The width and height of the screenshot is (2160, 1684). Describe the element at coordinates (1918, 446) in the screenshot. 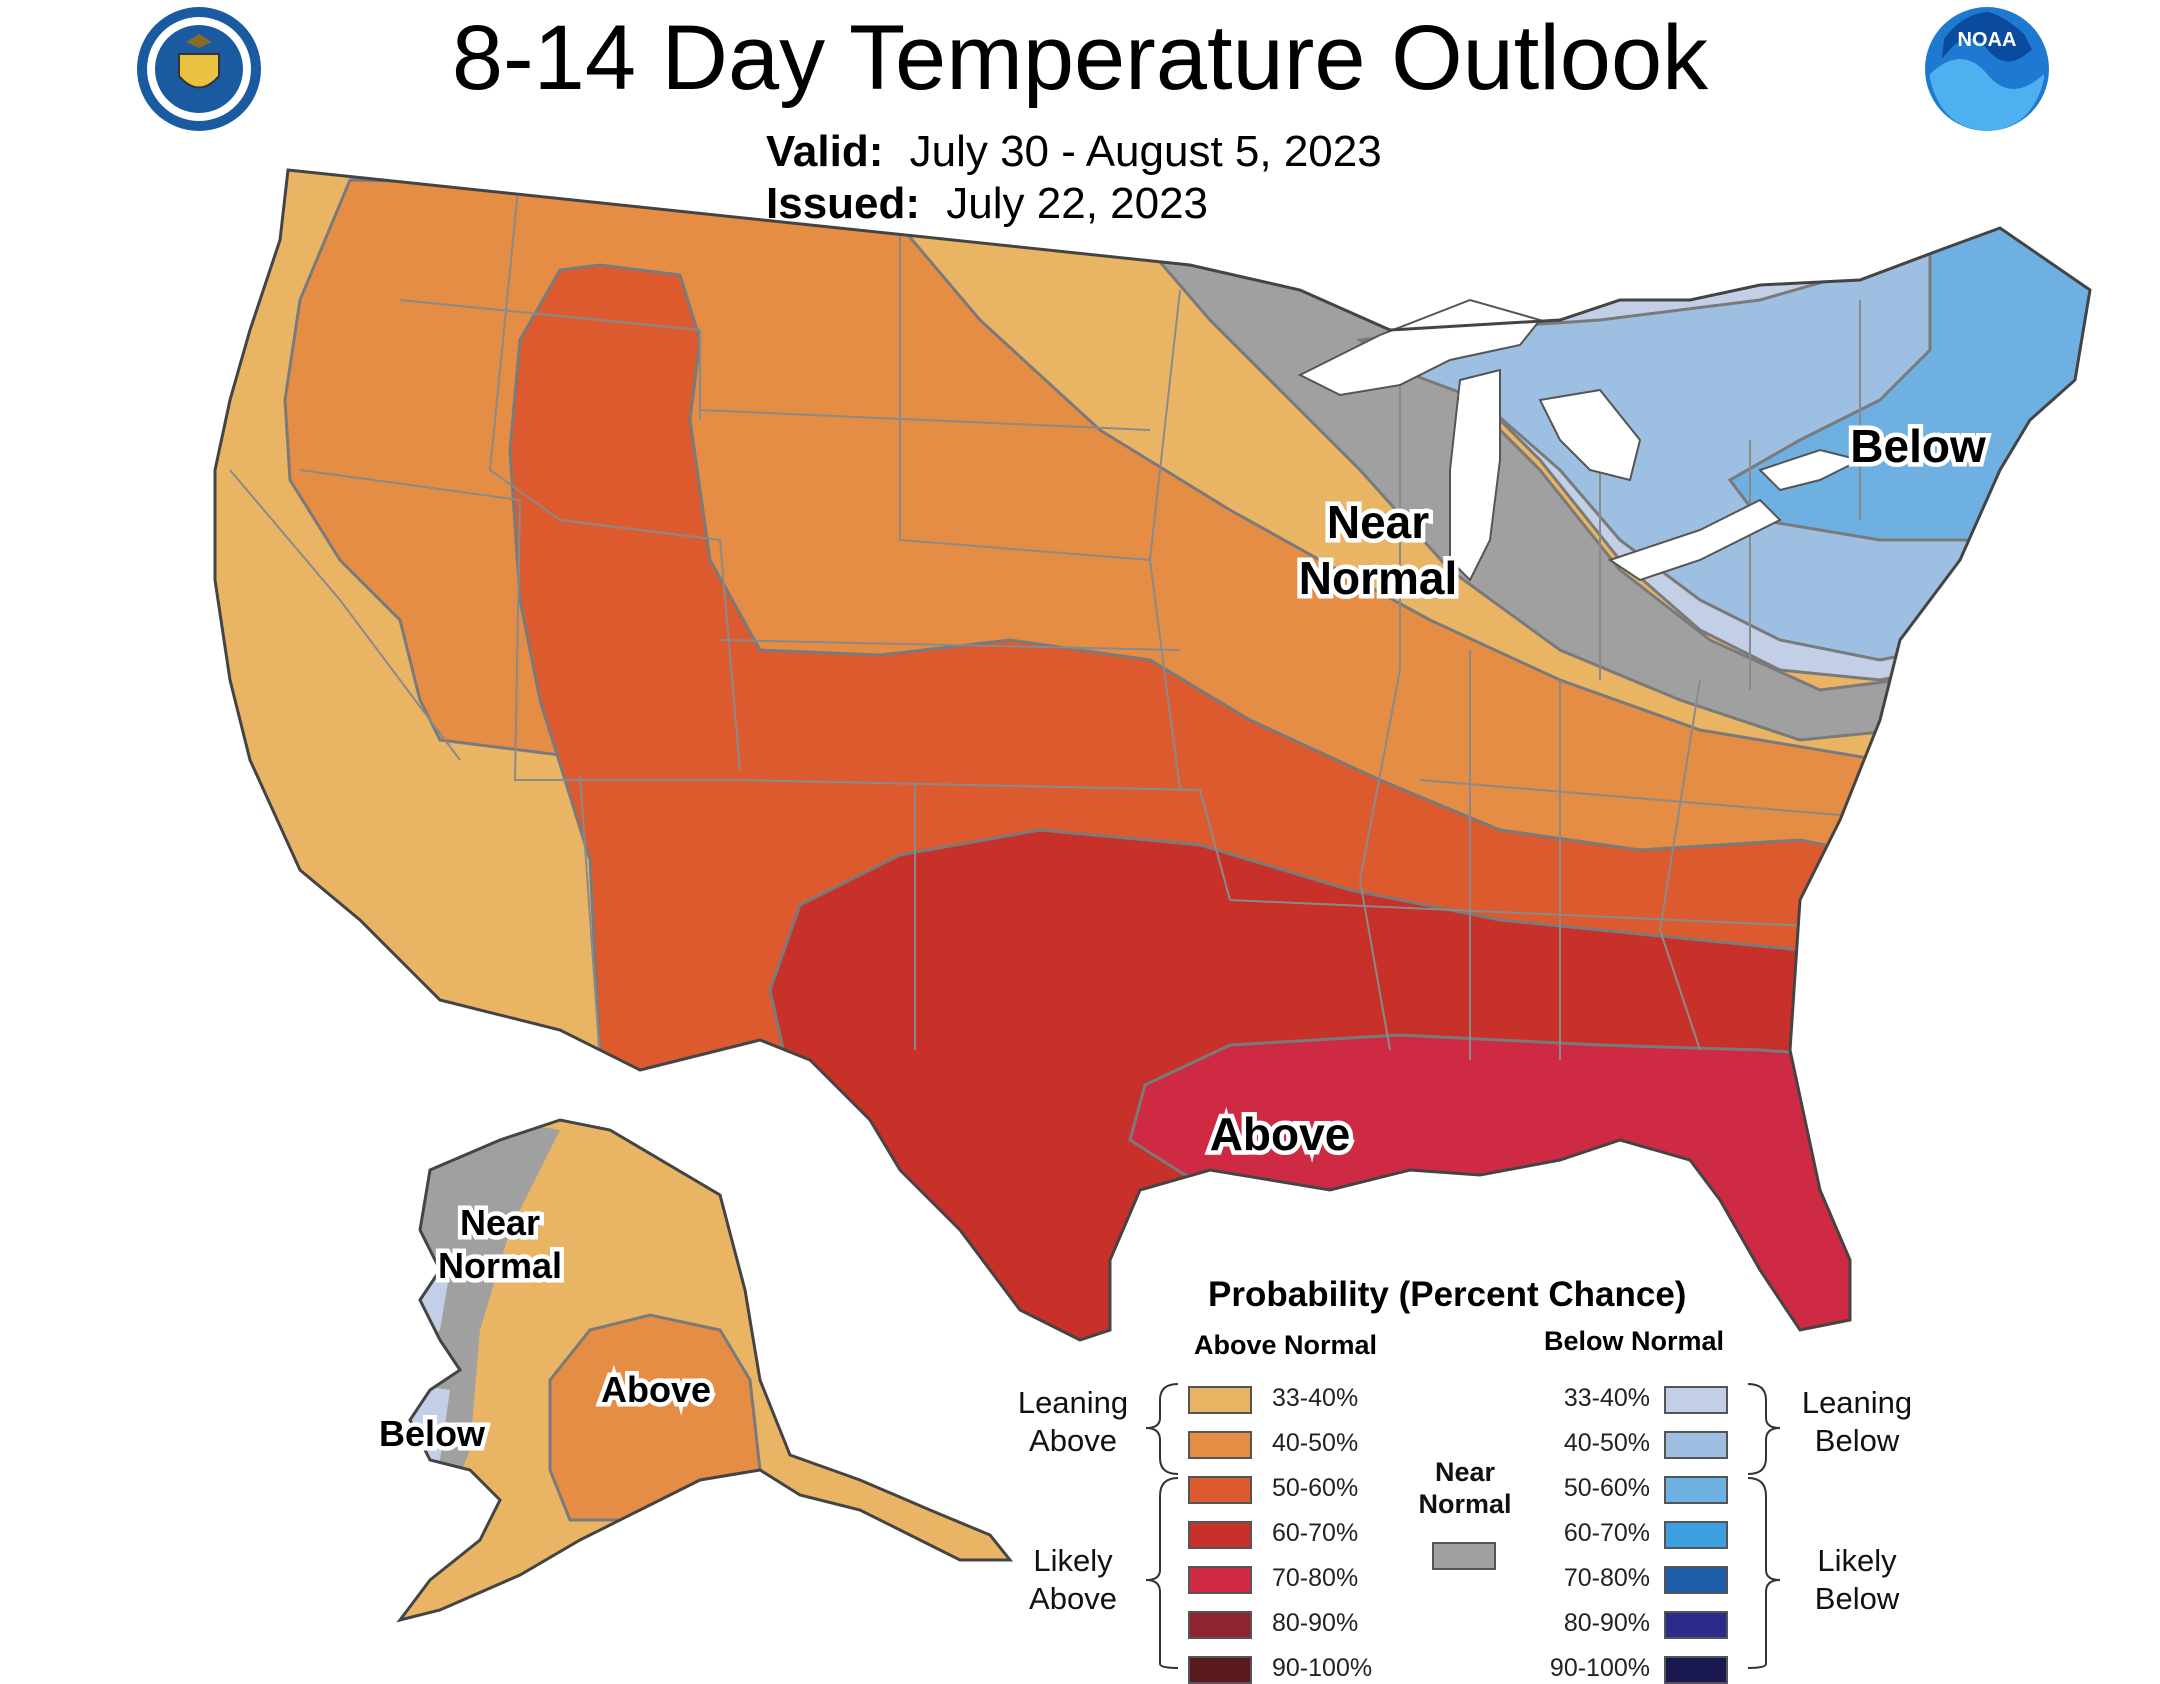

I see `label-below-conus: Below` at that location.